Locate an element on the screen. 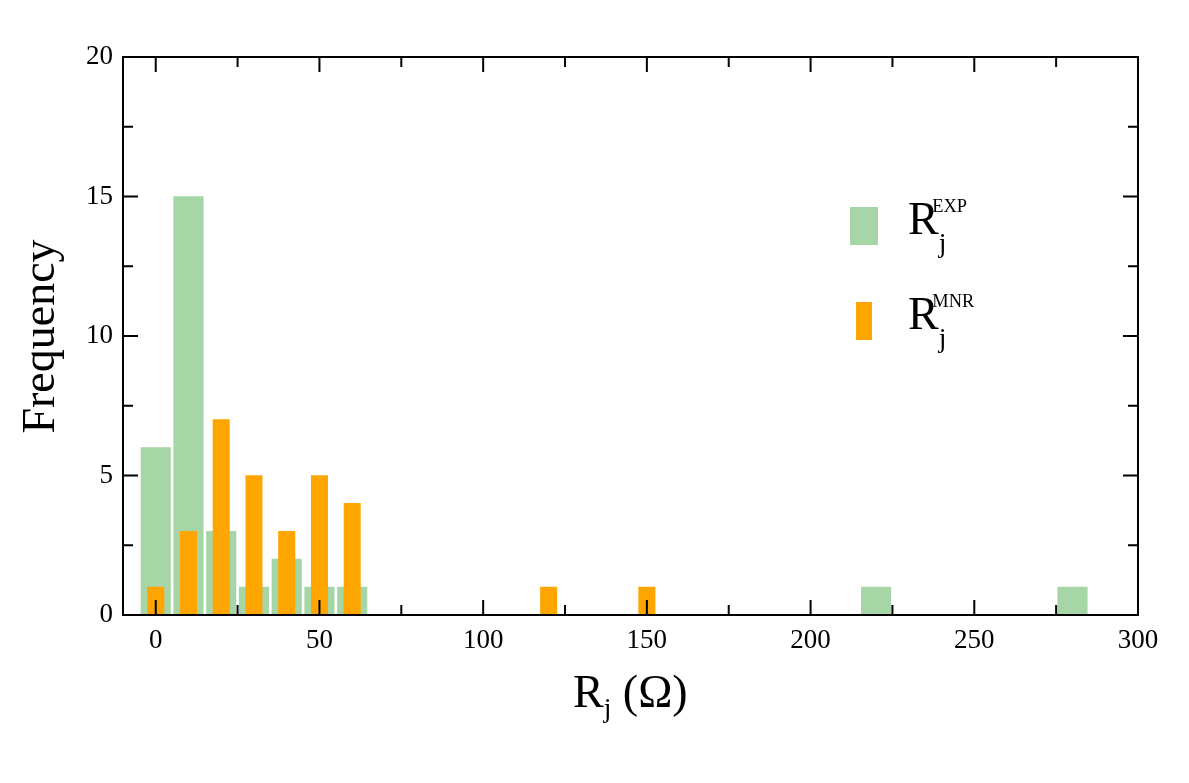 The width and height of the screenshot is (1189, 783). x-tick-label: 300 is located at coordinates (1138, 639).